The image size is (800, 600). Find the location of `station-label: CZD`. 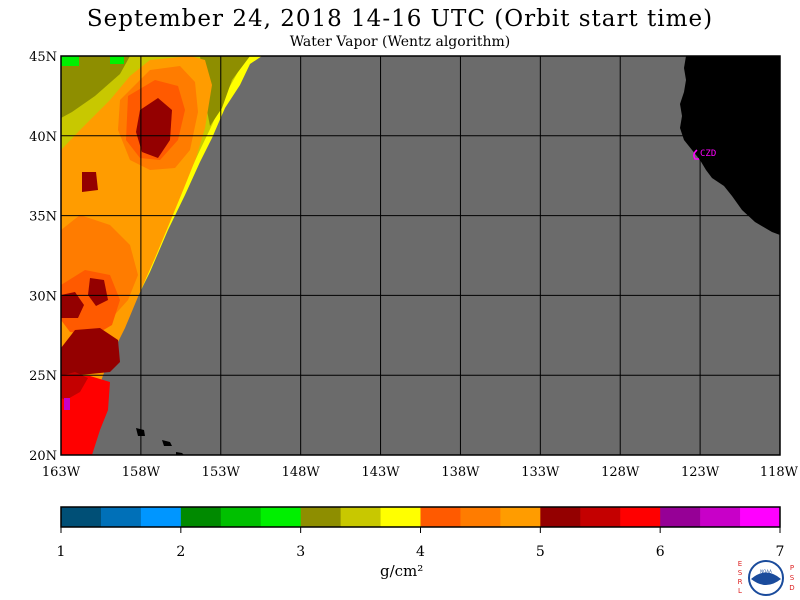

station-label: CZD is located at coordinates (708, 154).